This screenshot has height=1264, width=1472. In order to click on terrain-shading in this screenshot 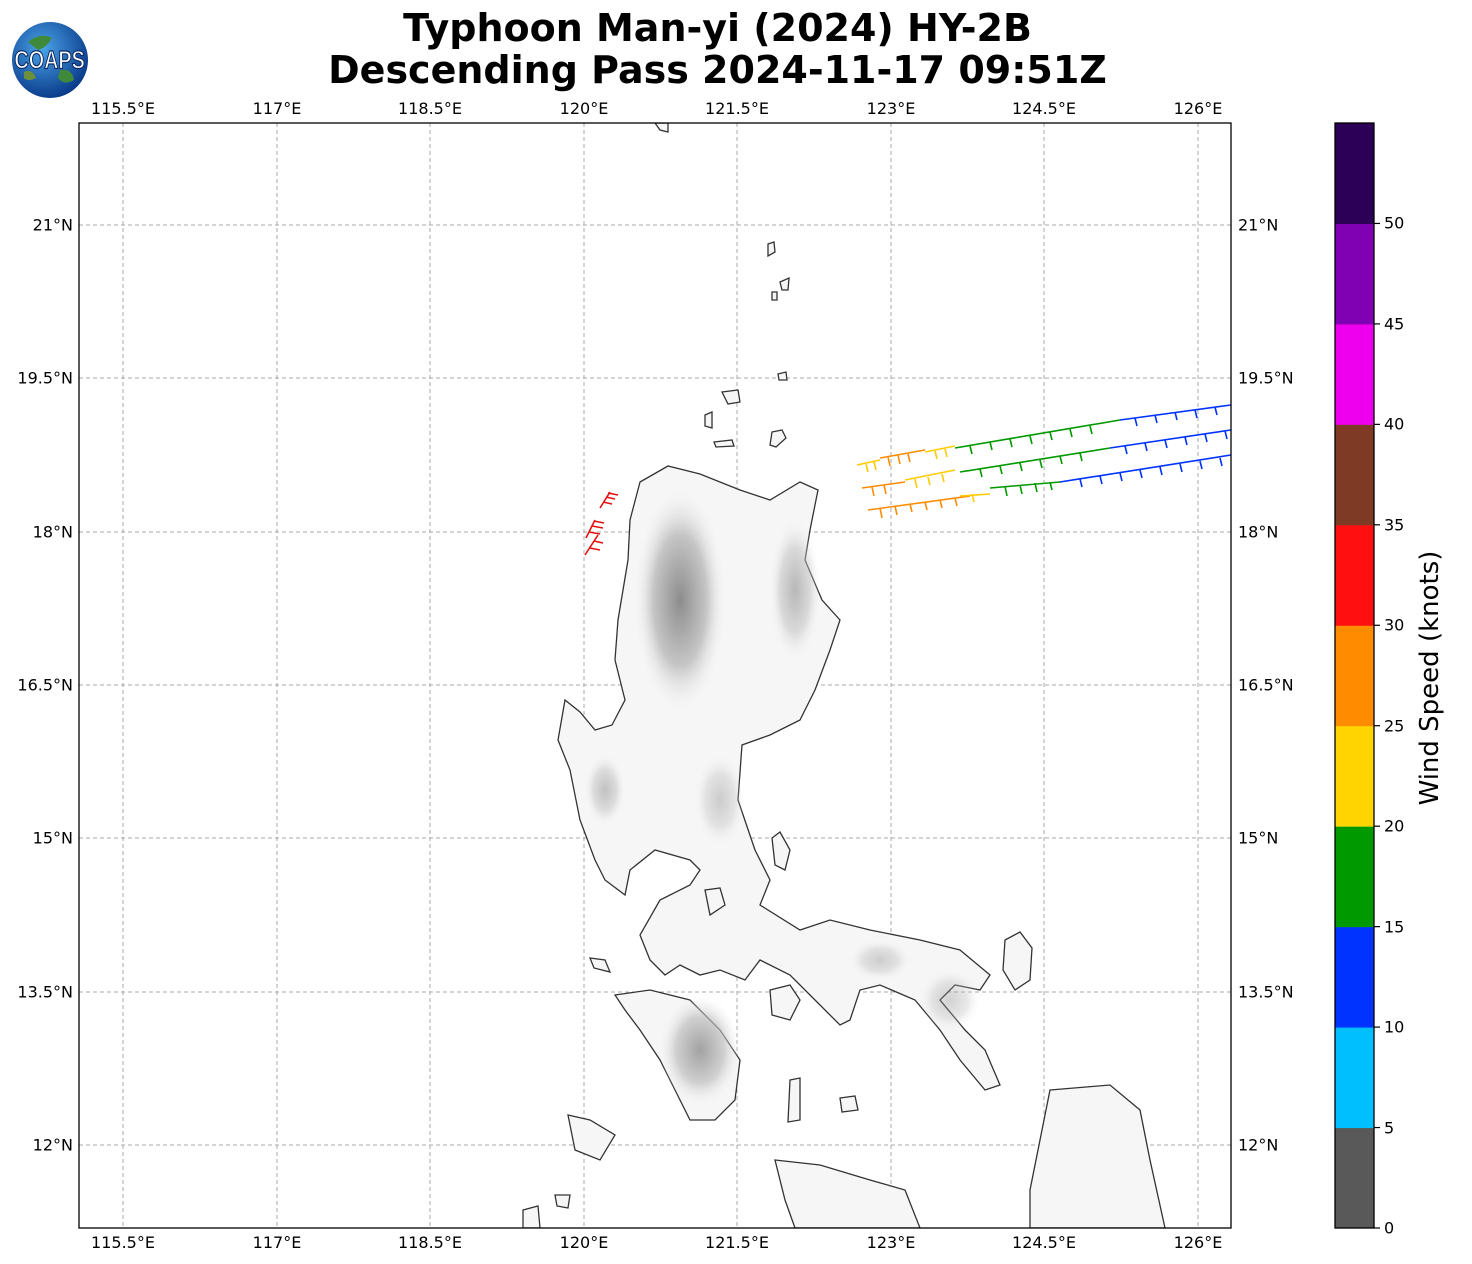, I will do `click(782, 797)`.